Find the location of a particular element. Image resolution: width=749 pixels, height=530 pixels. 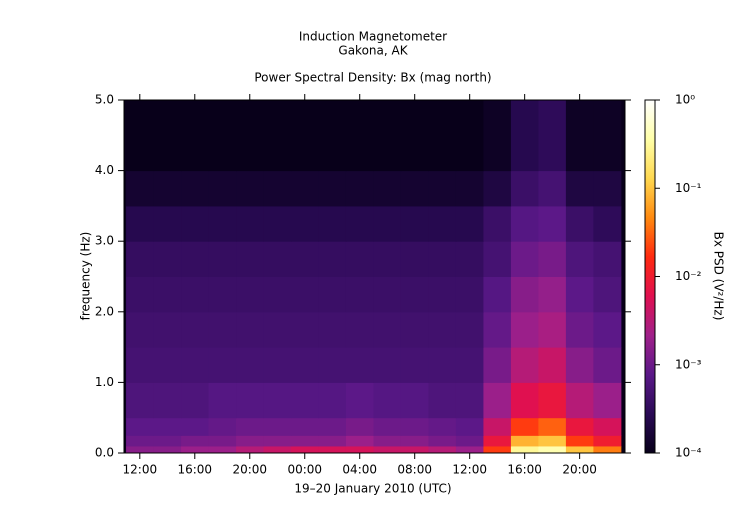

colorbar-tick-label: 10⁻⁴ is located at coordinates (688, 453).